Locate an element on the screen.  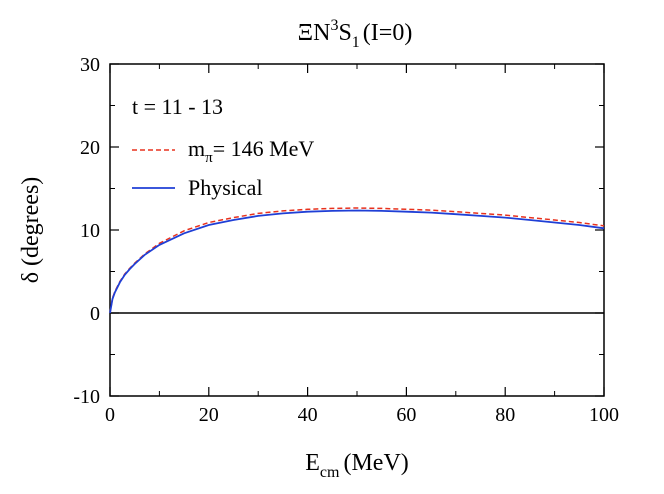
x-tick-label: 0 is located at coordinates (110, 415).